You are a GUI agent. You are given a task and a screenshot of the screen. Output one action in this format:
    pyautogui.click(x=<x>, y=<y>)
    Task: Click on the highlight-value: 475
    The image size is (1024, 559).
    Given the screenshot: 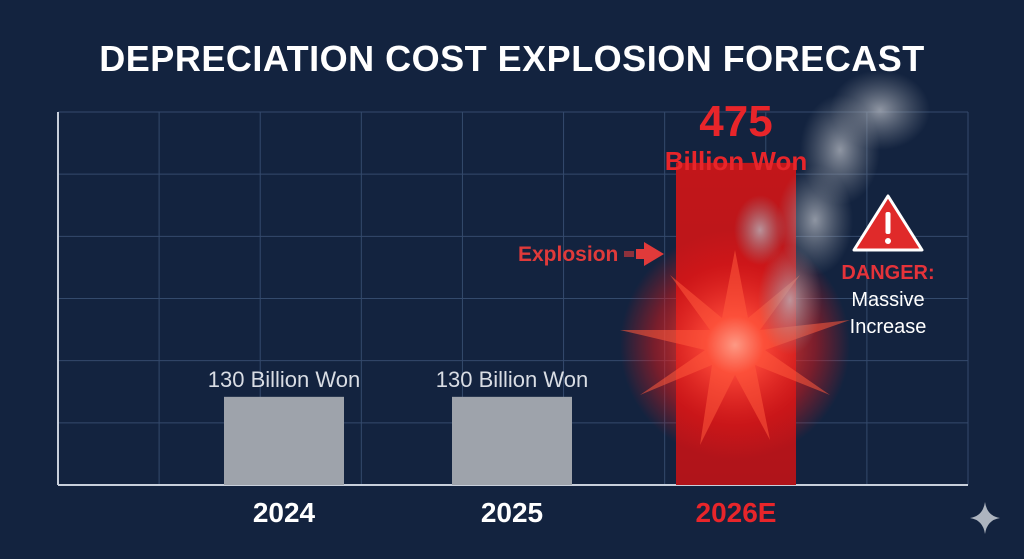 What is the action you would take?
    pyautogui.click(x=735, y=121)
    